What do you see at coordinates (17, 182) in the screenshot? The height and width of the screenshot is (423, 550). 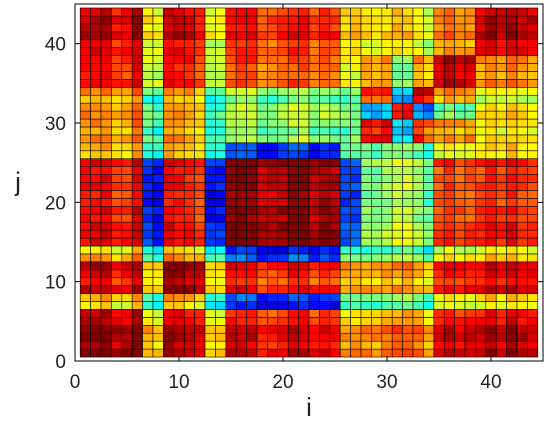 I see `y-axis-label: j` at bounding box center [17, 182].